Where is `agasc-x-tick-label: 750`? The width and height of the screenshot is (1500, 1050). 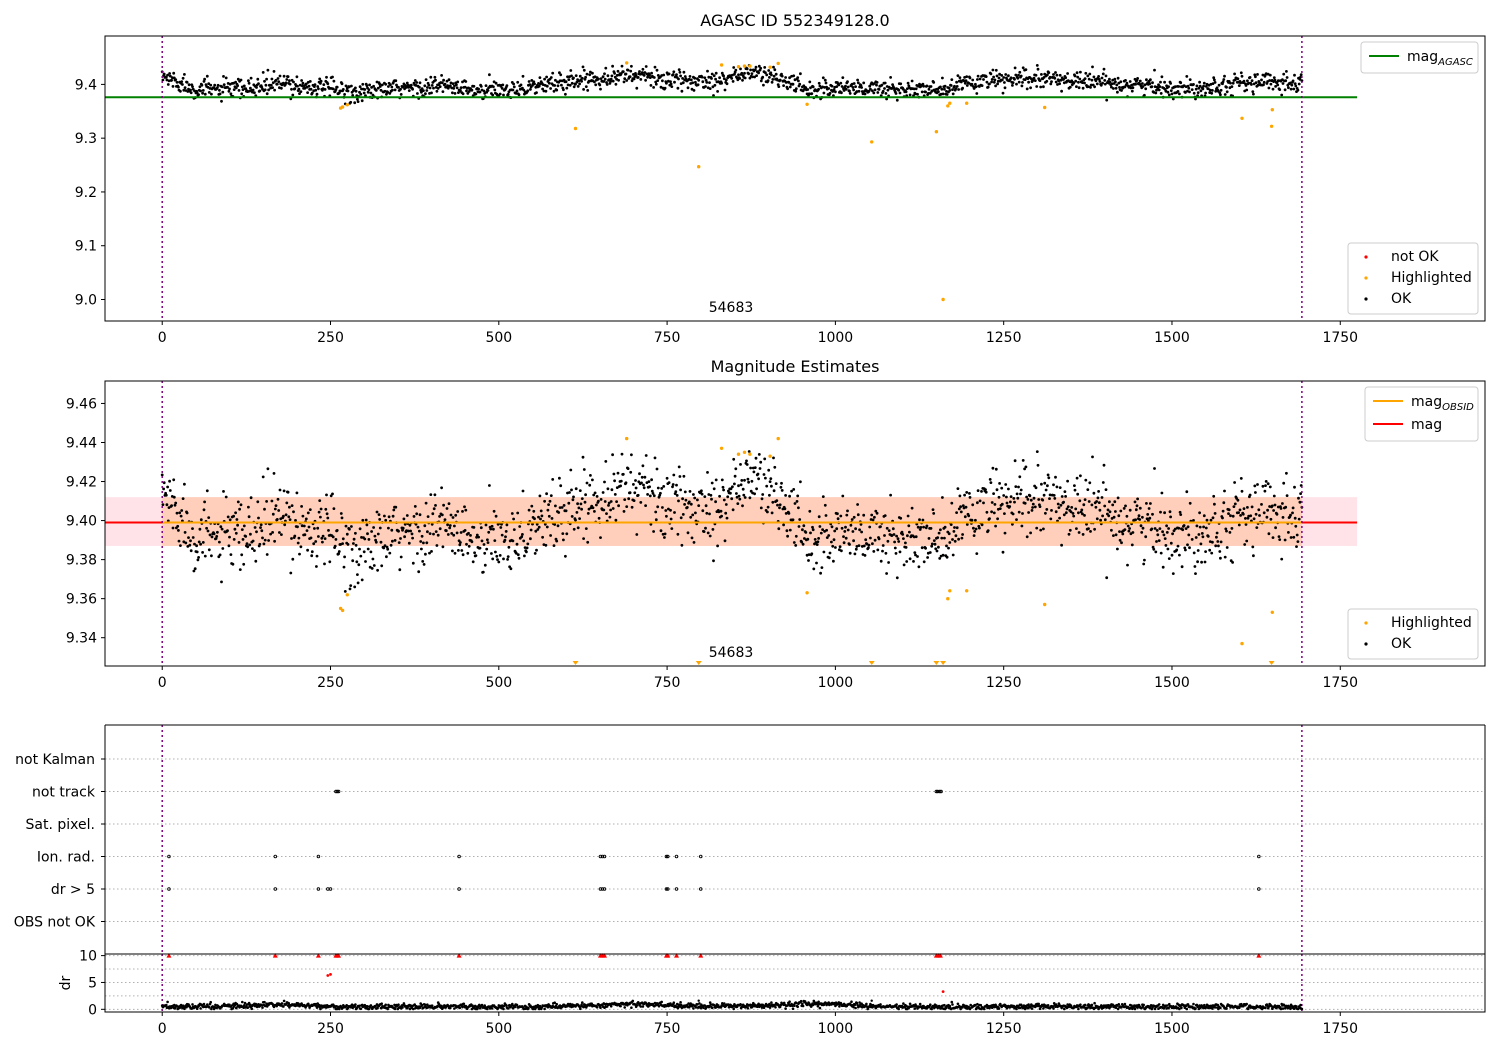
agasc-x-tick-label: 750 is located at coordinates (667, 338).